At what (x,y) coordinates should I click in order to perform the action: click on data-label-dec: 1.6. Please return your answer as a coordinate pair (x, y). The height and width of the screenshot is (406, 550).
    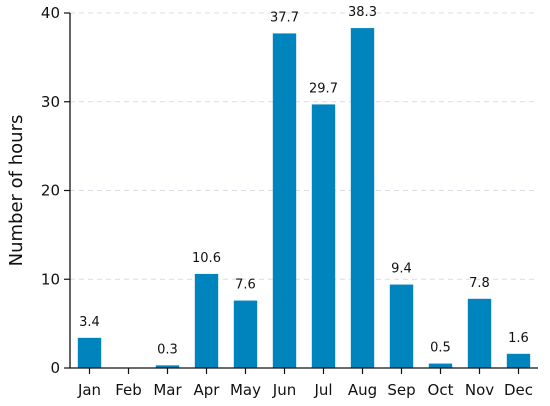
    Looking at the image, I should click on (518, 338).